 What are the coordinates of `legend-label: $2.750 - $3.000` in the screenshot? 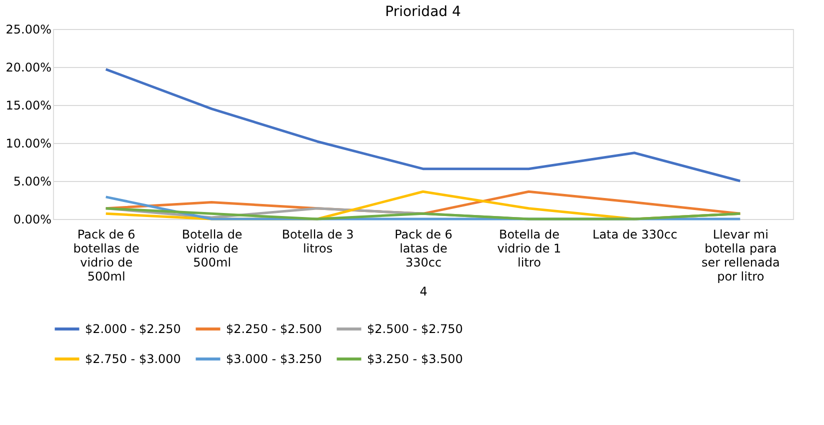 It's located at (133, 359).